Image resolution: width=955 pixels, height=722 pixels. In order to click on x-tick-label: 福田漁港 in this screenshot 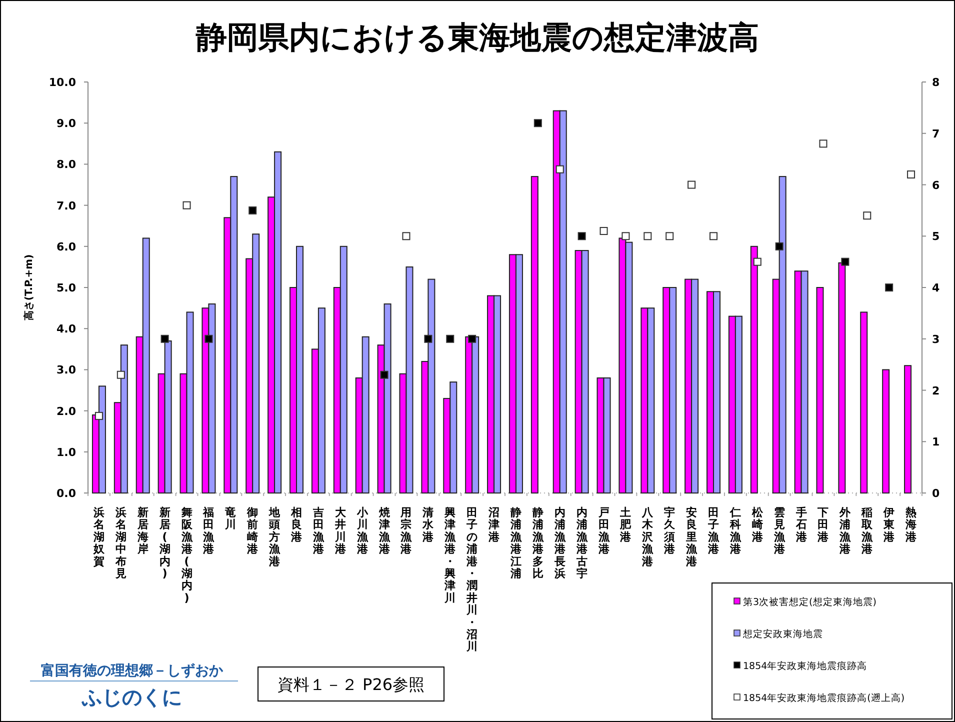, I will do `click(209, 531)`.